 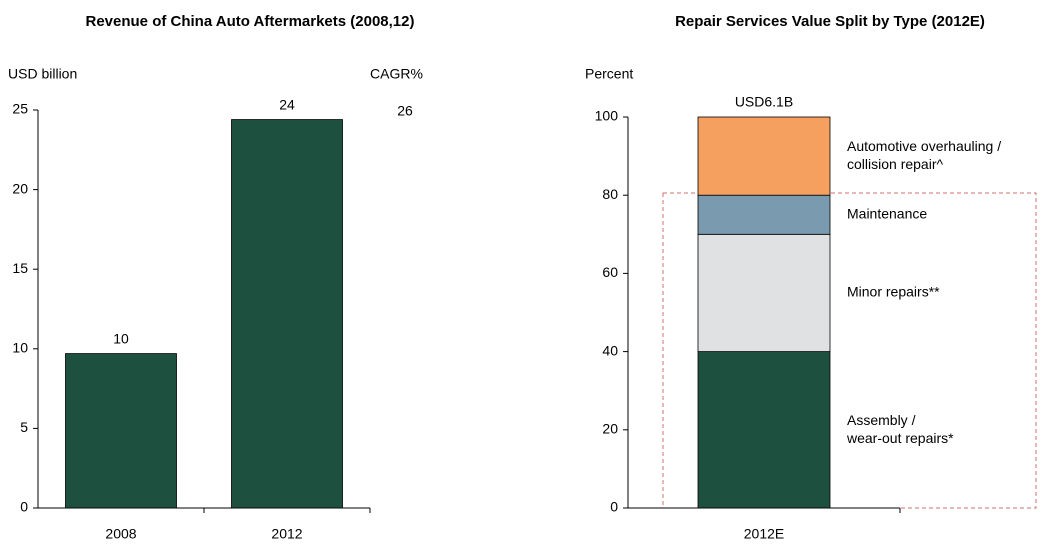 I want to click on y-tick-label: 80, so click(x=610, y=194).